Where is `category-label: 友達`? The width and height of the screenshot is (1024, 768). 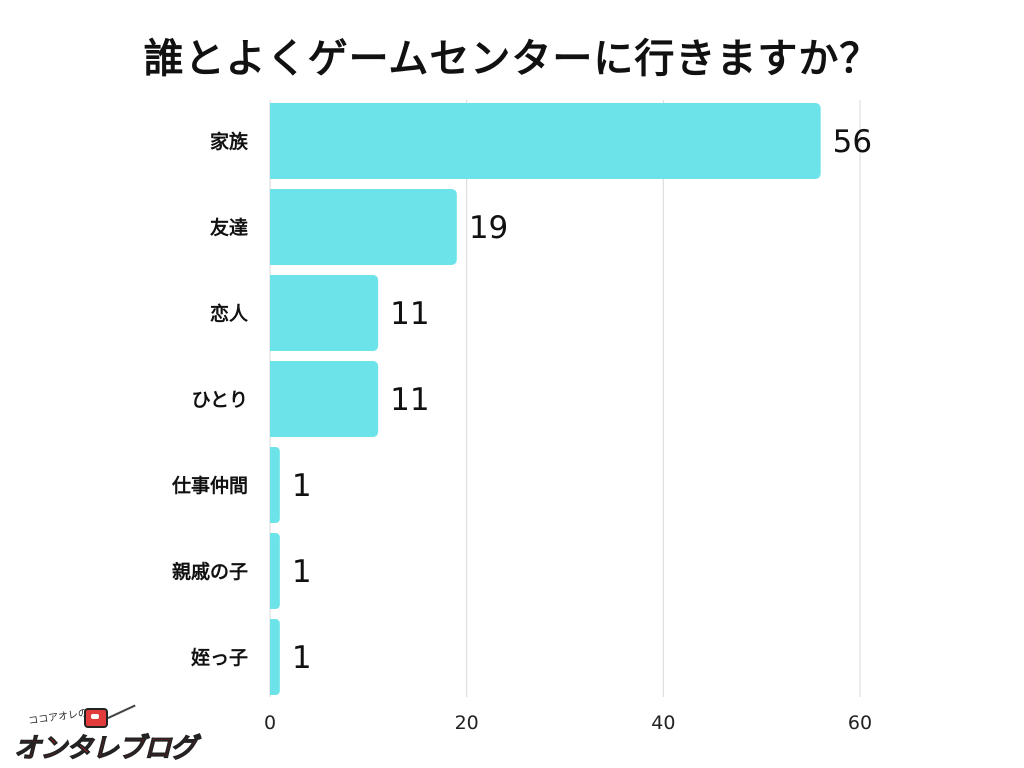
category-label: 友達 is located at coordinates (229, 227).